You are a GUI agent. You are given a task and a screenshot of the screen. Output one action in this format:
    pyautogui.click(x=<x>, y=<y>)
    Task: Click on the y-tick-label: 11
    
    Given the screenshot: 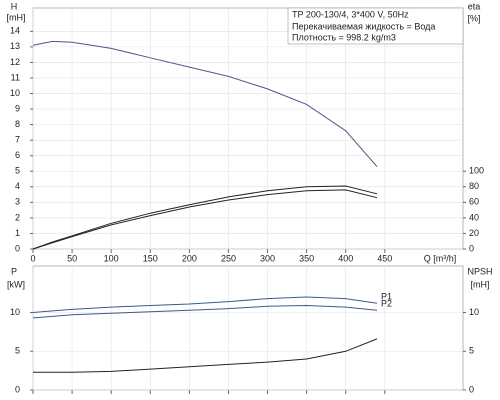 What is the action you would take?
    pyautogui.click(x=15, y=77)
    